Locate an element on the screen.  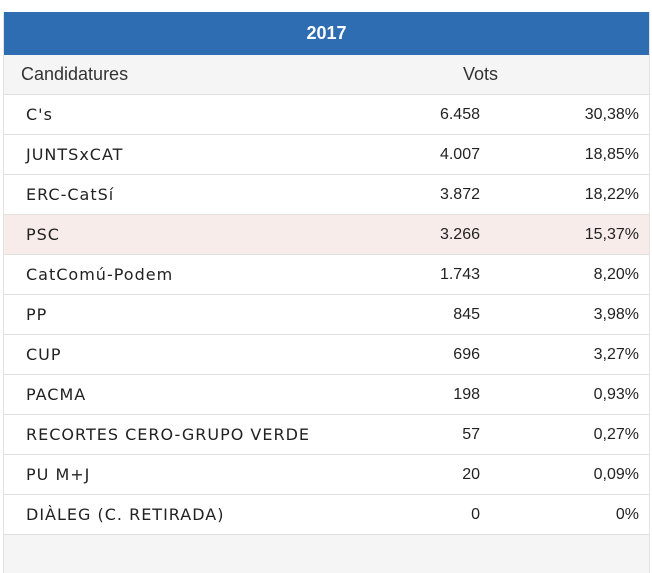
table-footer is located at coordinates (326, 554).